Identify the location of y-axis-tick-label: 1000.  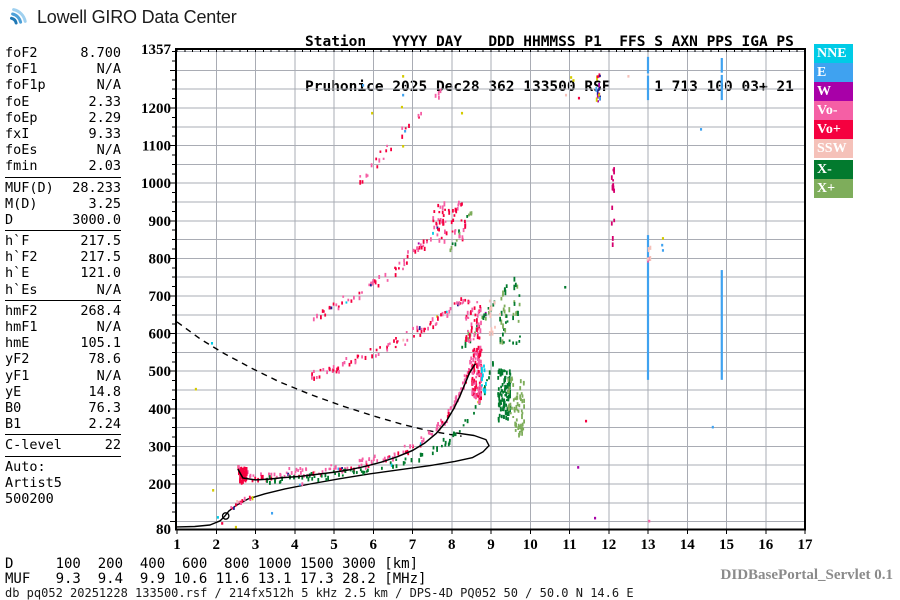
(156, 184).